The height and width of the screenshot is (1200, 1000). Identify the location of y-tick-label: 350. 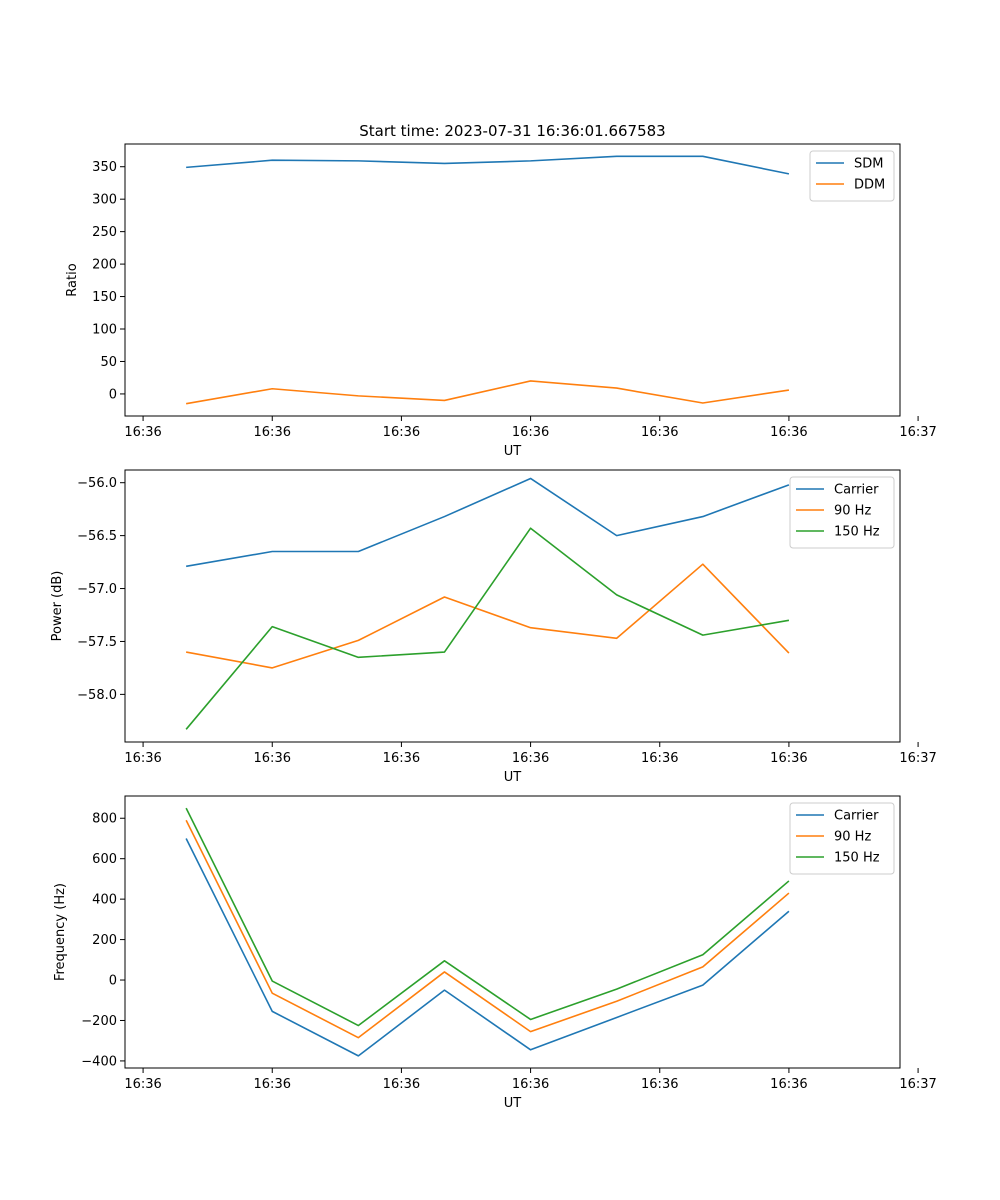
(104, 167).